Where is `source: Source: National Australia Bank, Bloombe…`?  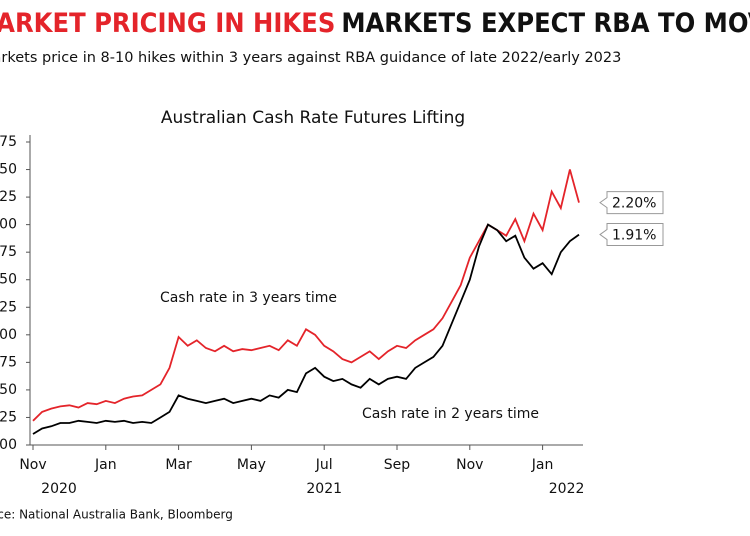
source: Source: National Australia Bank, Bloombe… is located at coordinates (116, 515).